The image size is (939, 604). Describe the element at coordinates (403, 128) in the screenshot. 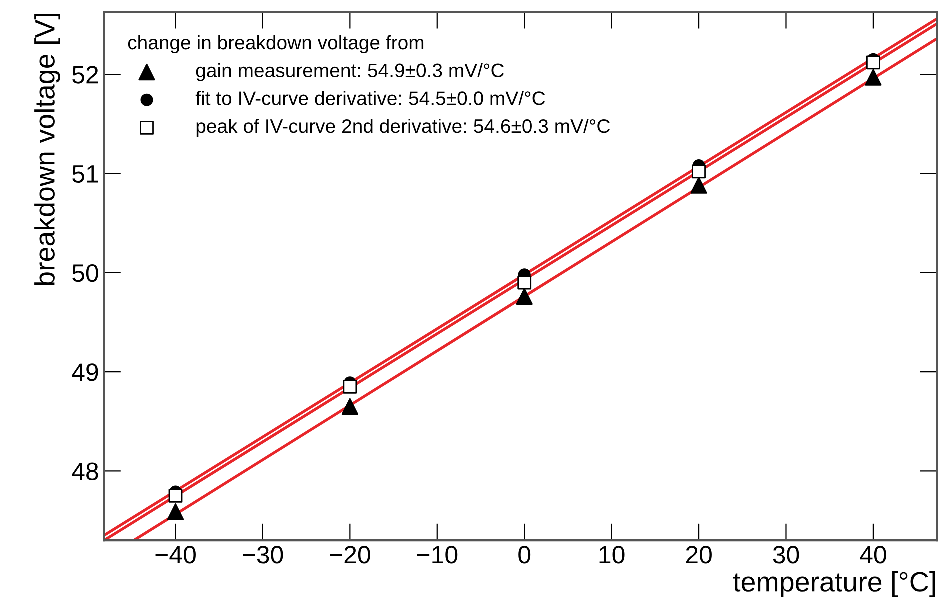

I see `legend-label: peak of IV-curve 2nd derivative: 54.6±0.3 mV/°C` at that location.